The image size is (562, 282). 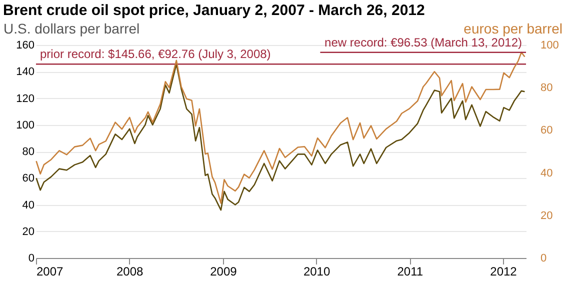 What do you see at coordinates (546, 130) in the screenshot?
I see `y2-tick-label: 60` at bounding box center [546, 130].